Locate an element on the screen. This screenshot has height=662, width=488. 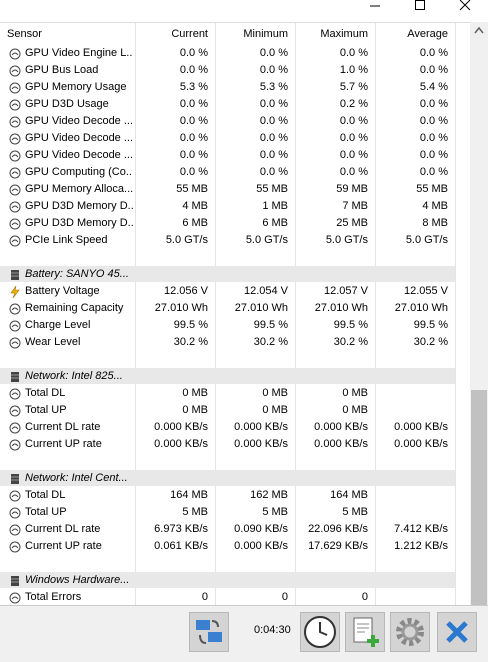
sensor-value: 5.3 % is located at coordinates (193, 87).